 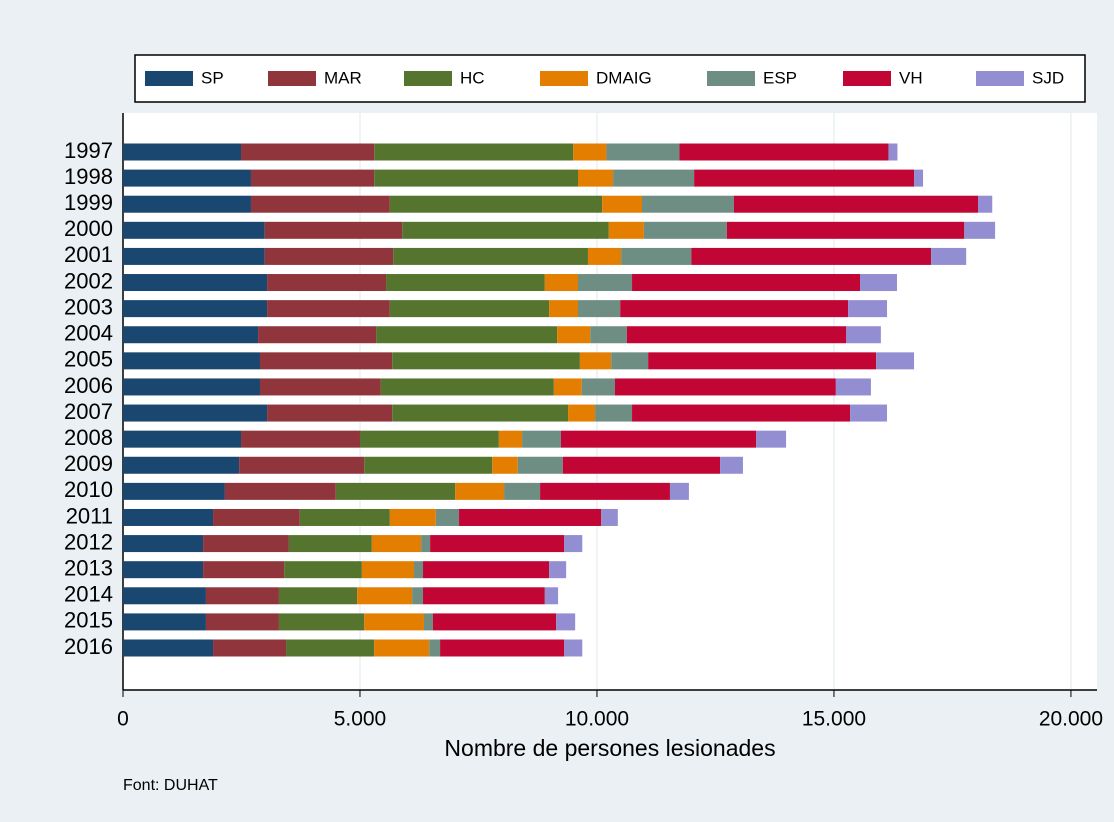 I want to click on y-tick-label: 2014, so click(x=88, y=594).